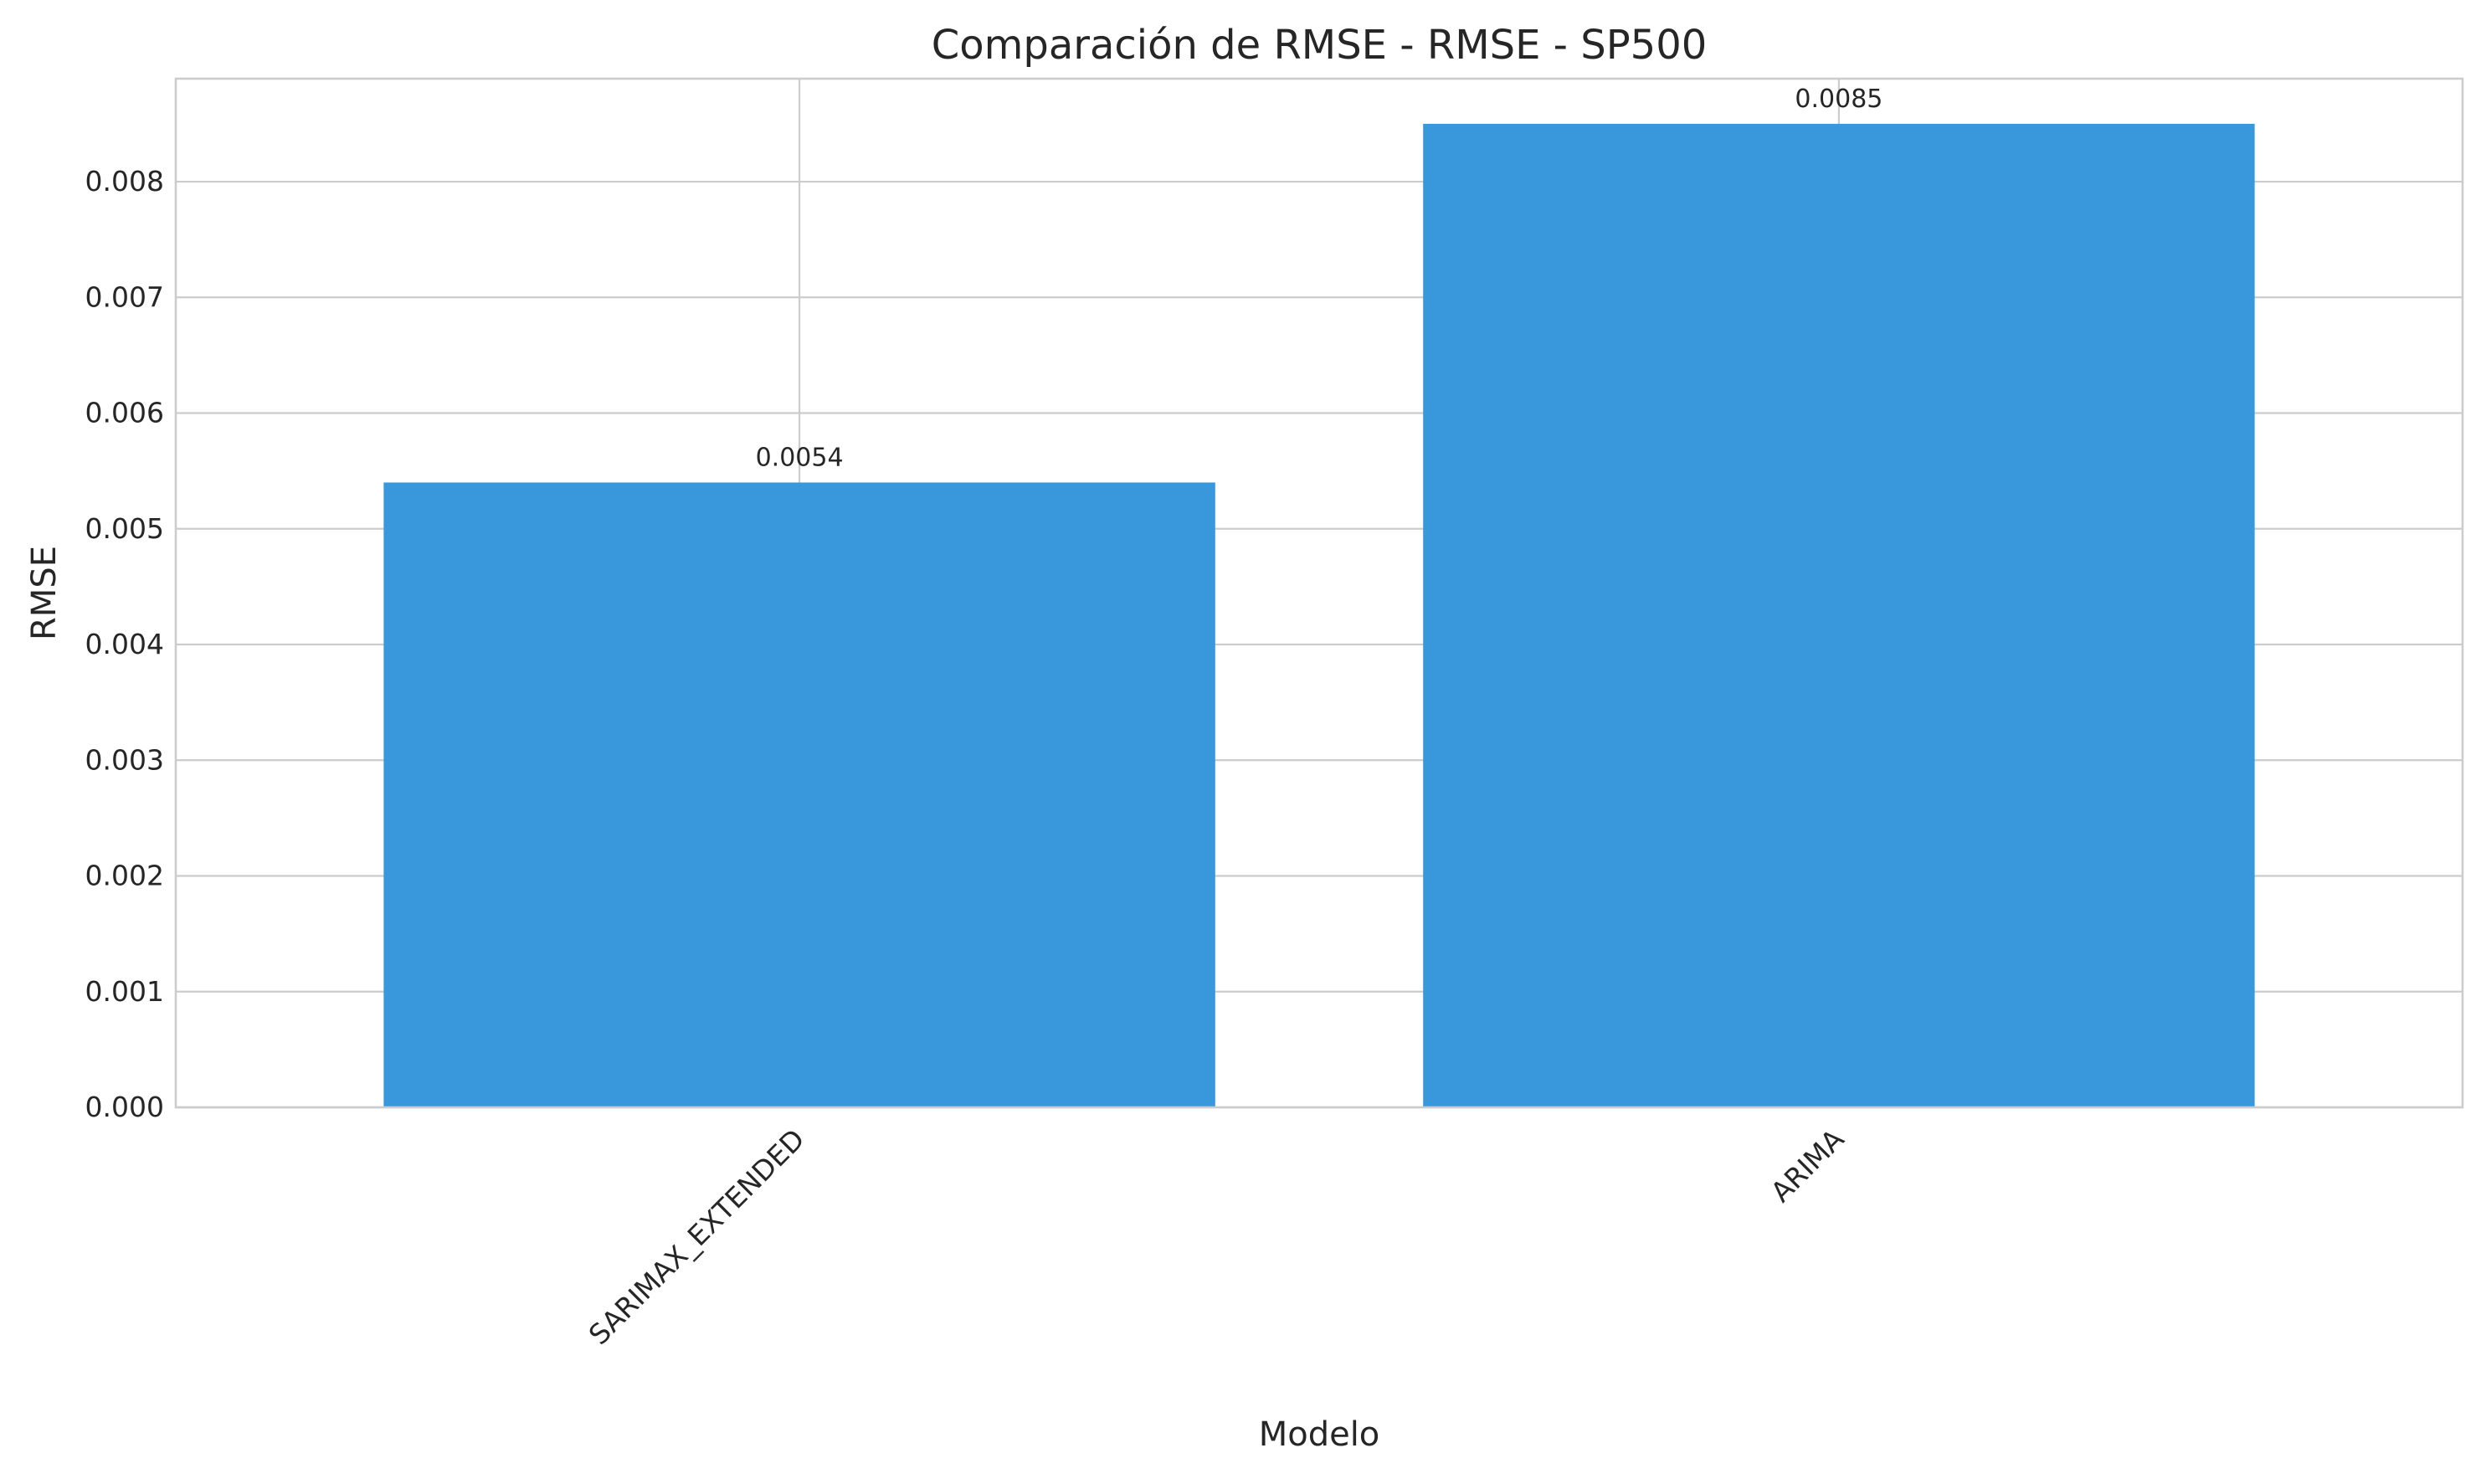 The height and width of the screenshot is (1484, 2486). What do you see at coordinates (800, 458) in the screenshot?
I see `data-label: 0.0054` at bounding box center [800, 458].